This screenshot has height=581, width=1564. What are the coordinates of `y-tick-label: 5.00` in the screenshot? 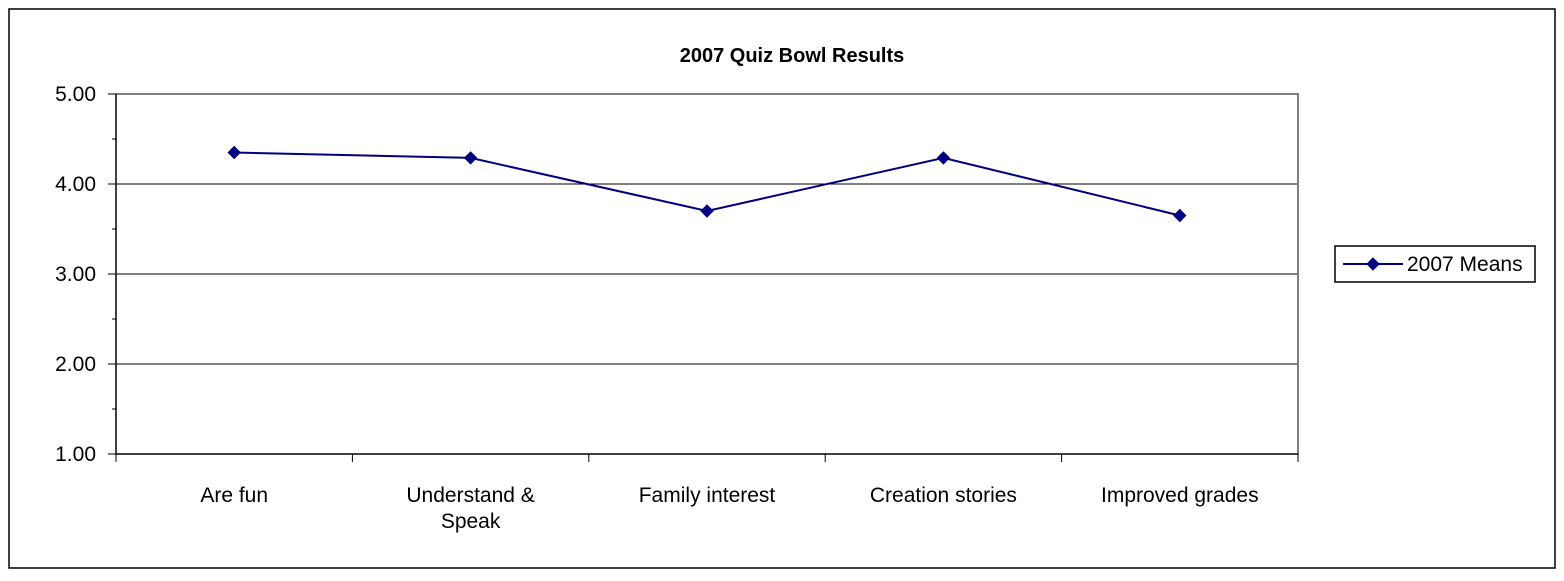 It's located at (75, 94).